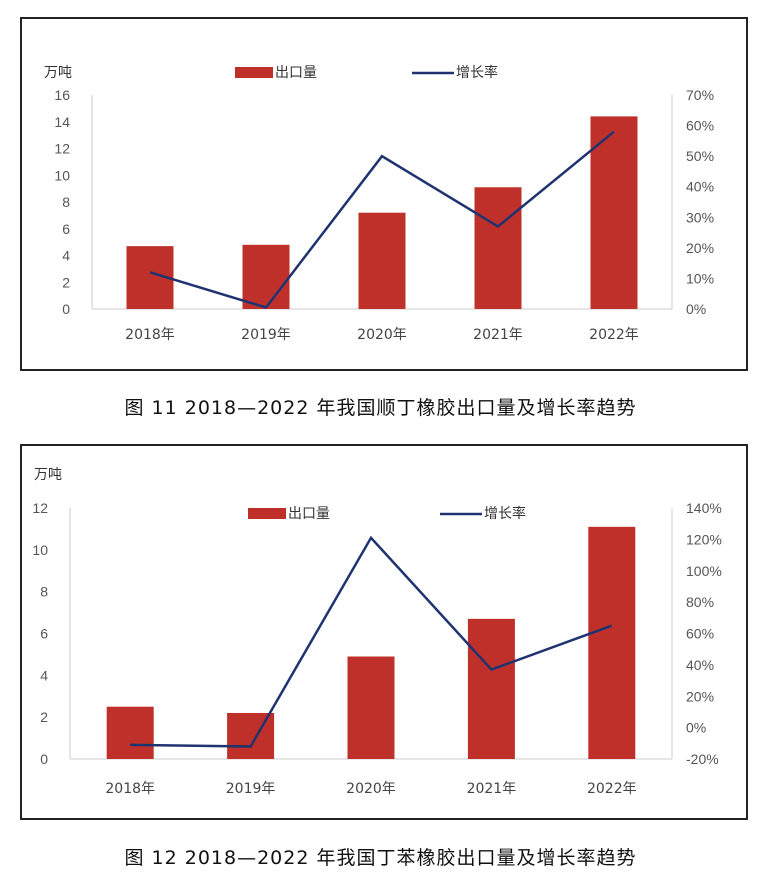 The image size is (761, 872). I want to click on y-left-tick-label: 14, so click(62, 122).